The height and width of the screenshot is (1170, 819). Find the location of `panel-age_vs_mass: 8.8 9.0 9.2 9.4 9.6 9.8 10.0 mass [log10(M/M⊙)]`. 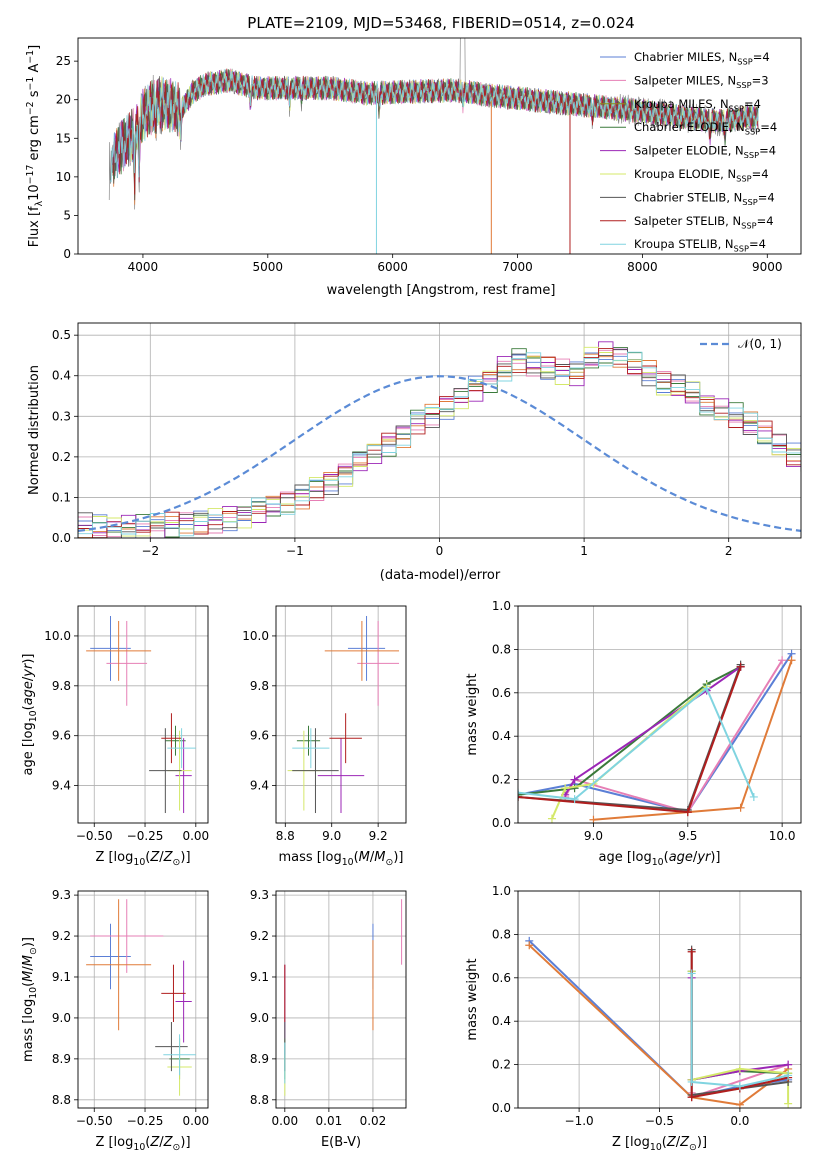

panel-age_vs_mass: 8.8 9.0 9.2 9.4 9.6 9.8 10.0 mass [log10(M/M⊙)] is located at coordinates (324, 736).